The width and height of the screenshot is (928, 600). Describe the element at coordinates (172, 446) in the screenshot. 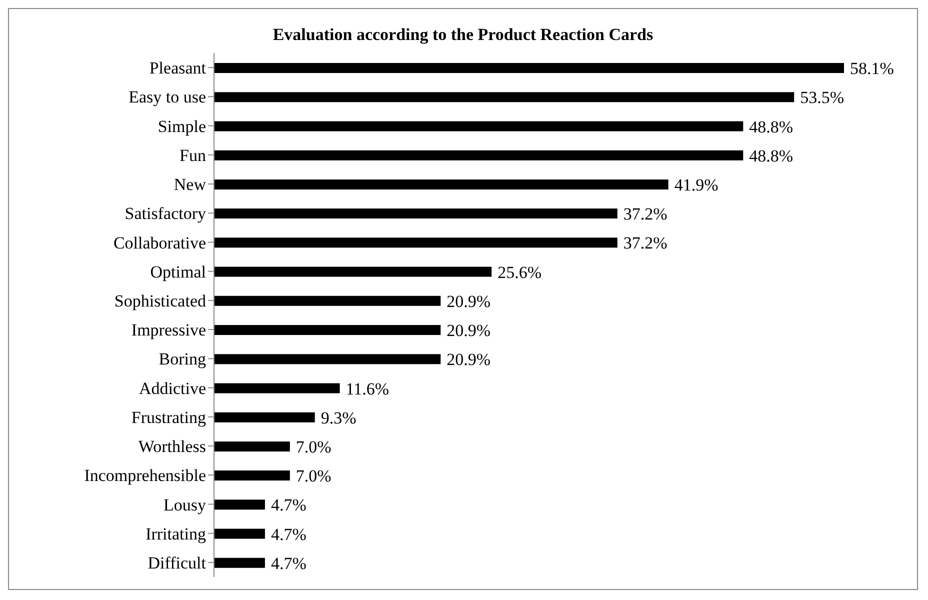

I see `y-tick-label: Worthless` at that location.